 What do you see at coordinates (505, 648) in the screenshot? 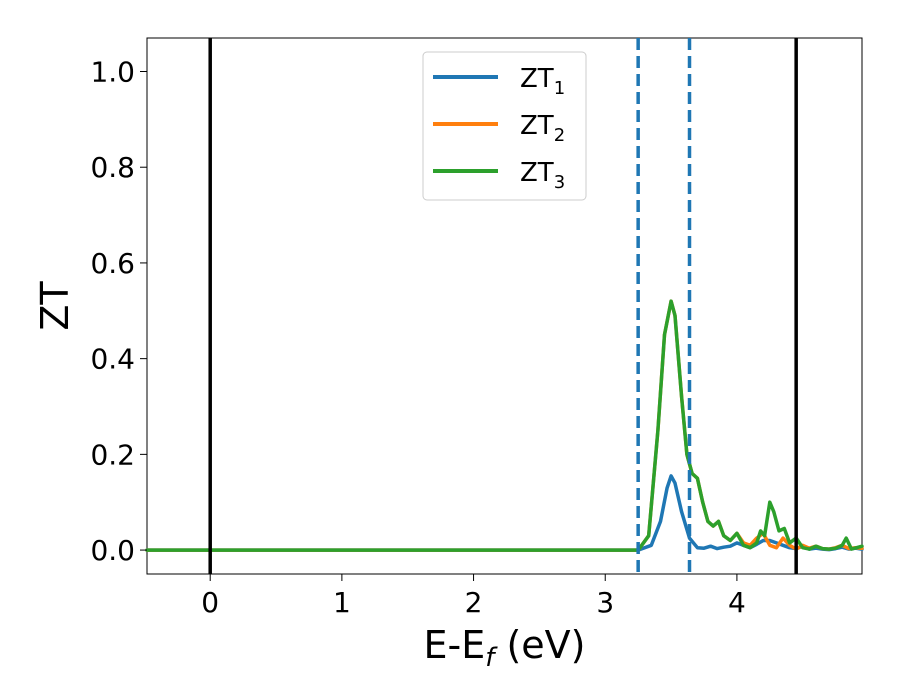
I see `x-axis-label: E-Ef (eV)` at bounding box center [505, 648].